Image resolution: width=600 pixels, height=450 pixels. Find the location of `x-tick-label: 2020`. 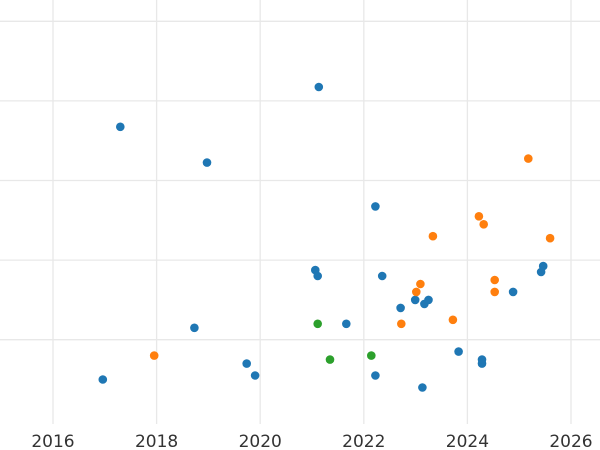

x-tick-label: 2020 is located at coordinates (260, 441).